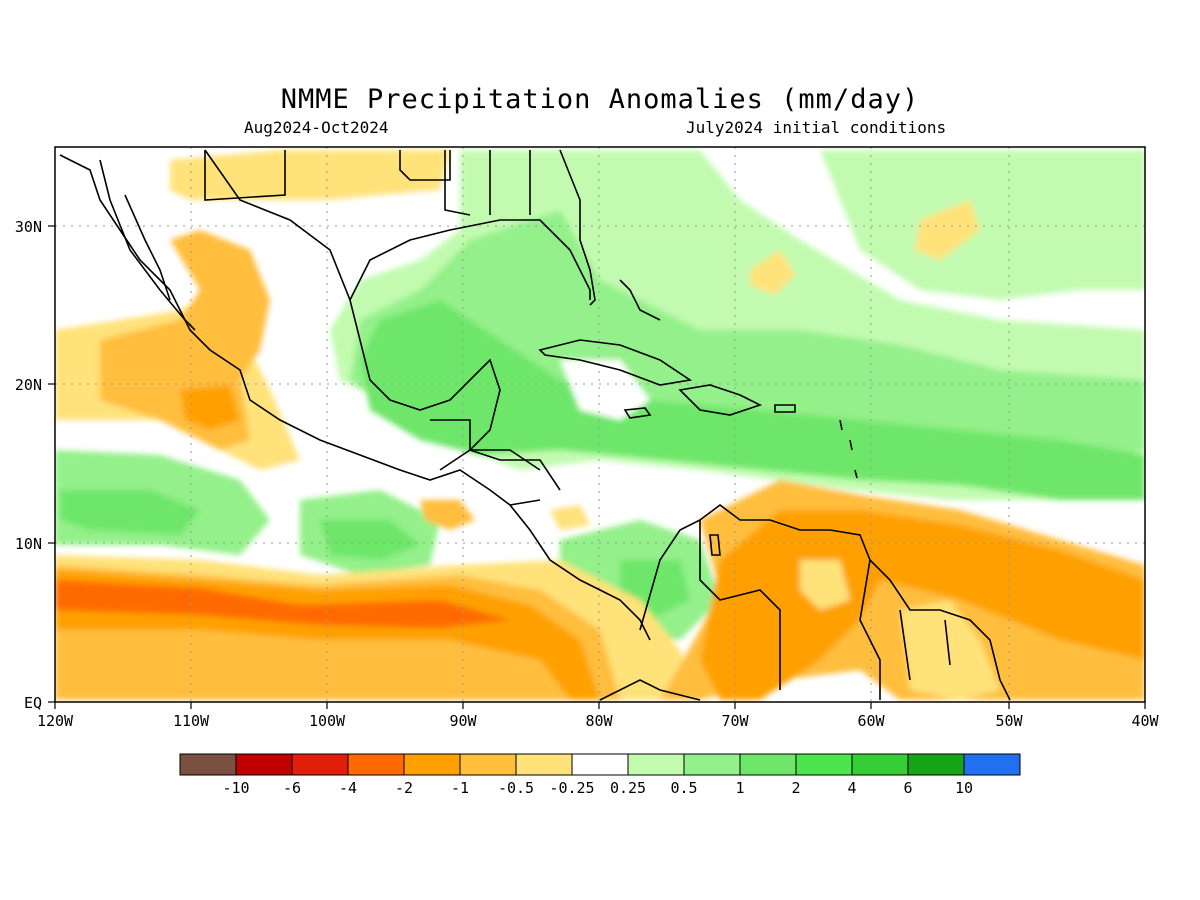 The image size is (1200, 900). What do you see at coordinates (1145, 721) in the screenshot?
I see `x-tick-label: 40W` at bounding box center [1145, 721].